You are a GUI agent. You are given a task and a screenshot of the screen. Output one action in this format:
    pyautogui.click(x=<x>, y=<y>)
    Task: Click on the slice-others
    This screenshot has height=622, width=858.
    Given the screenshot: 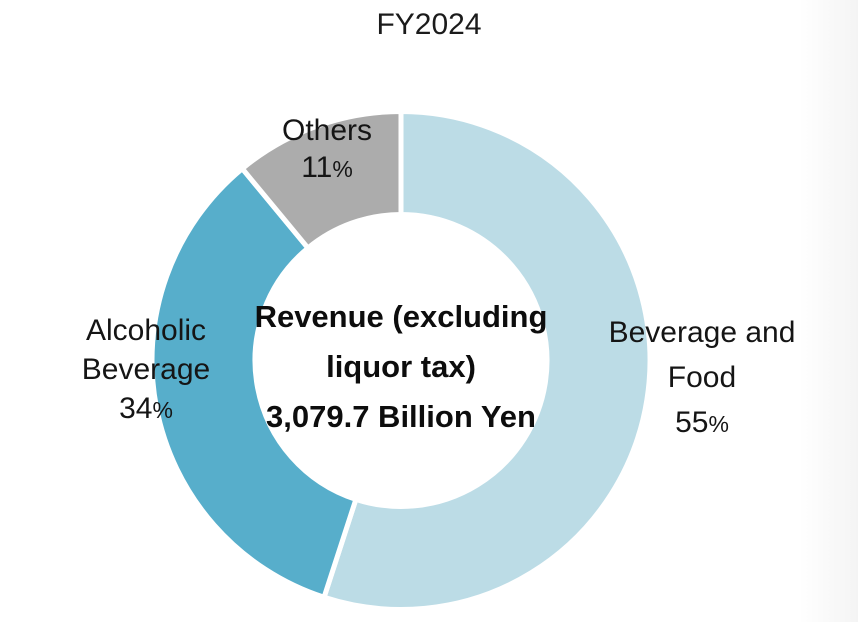 What is the action you would take?
    pyautogui.click(x=321, y=180)
    